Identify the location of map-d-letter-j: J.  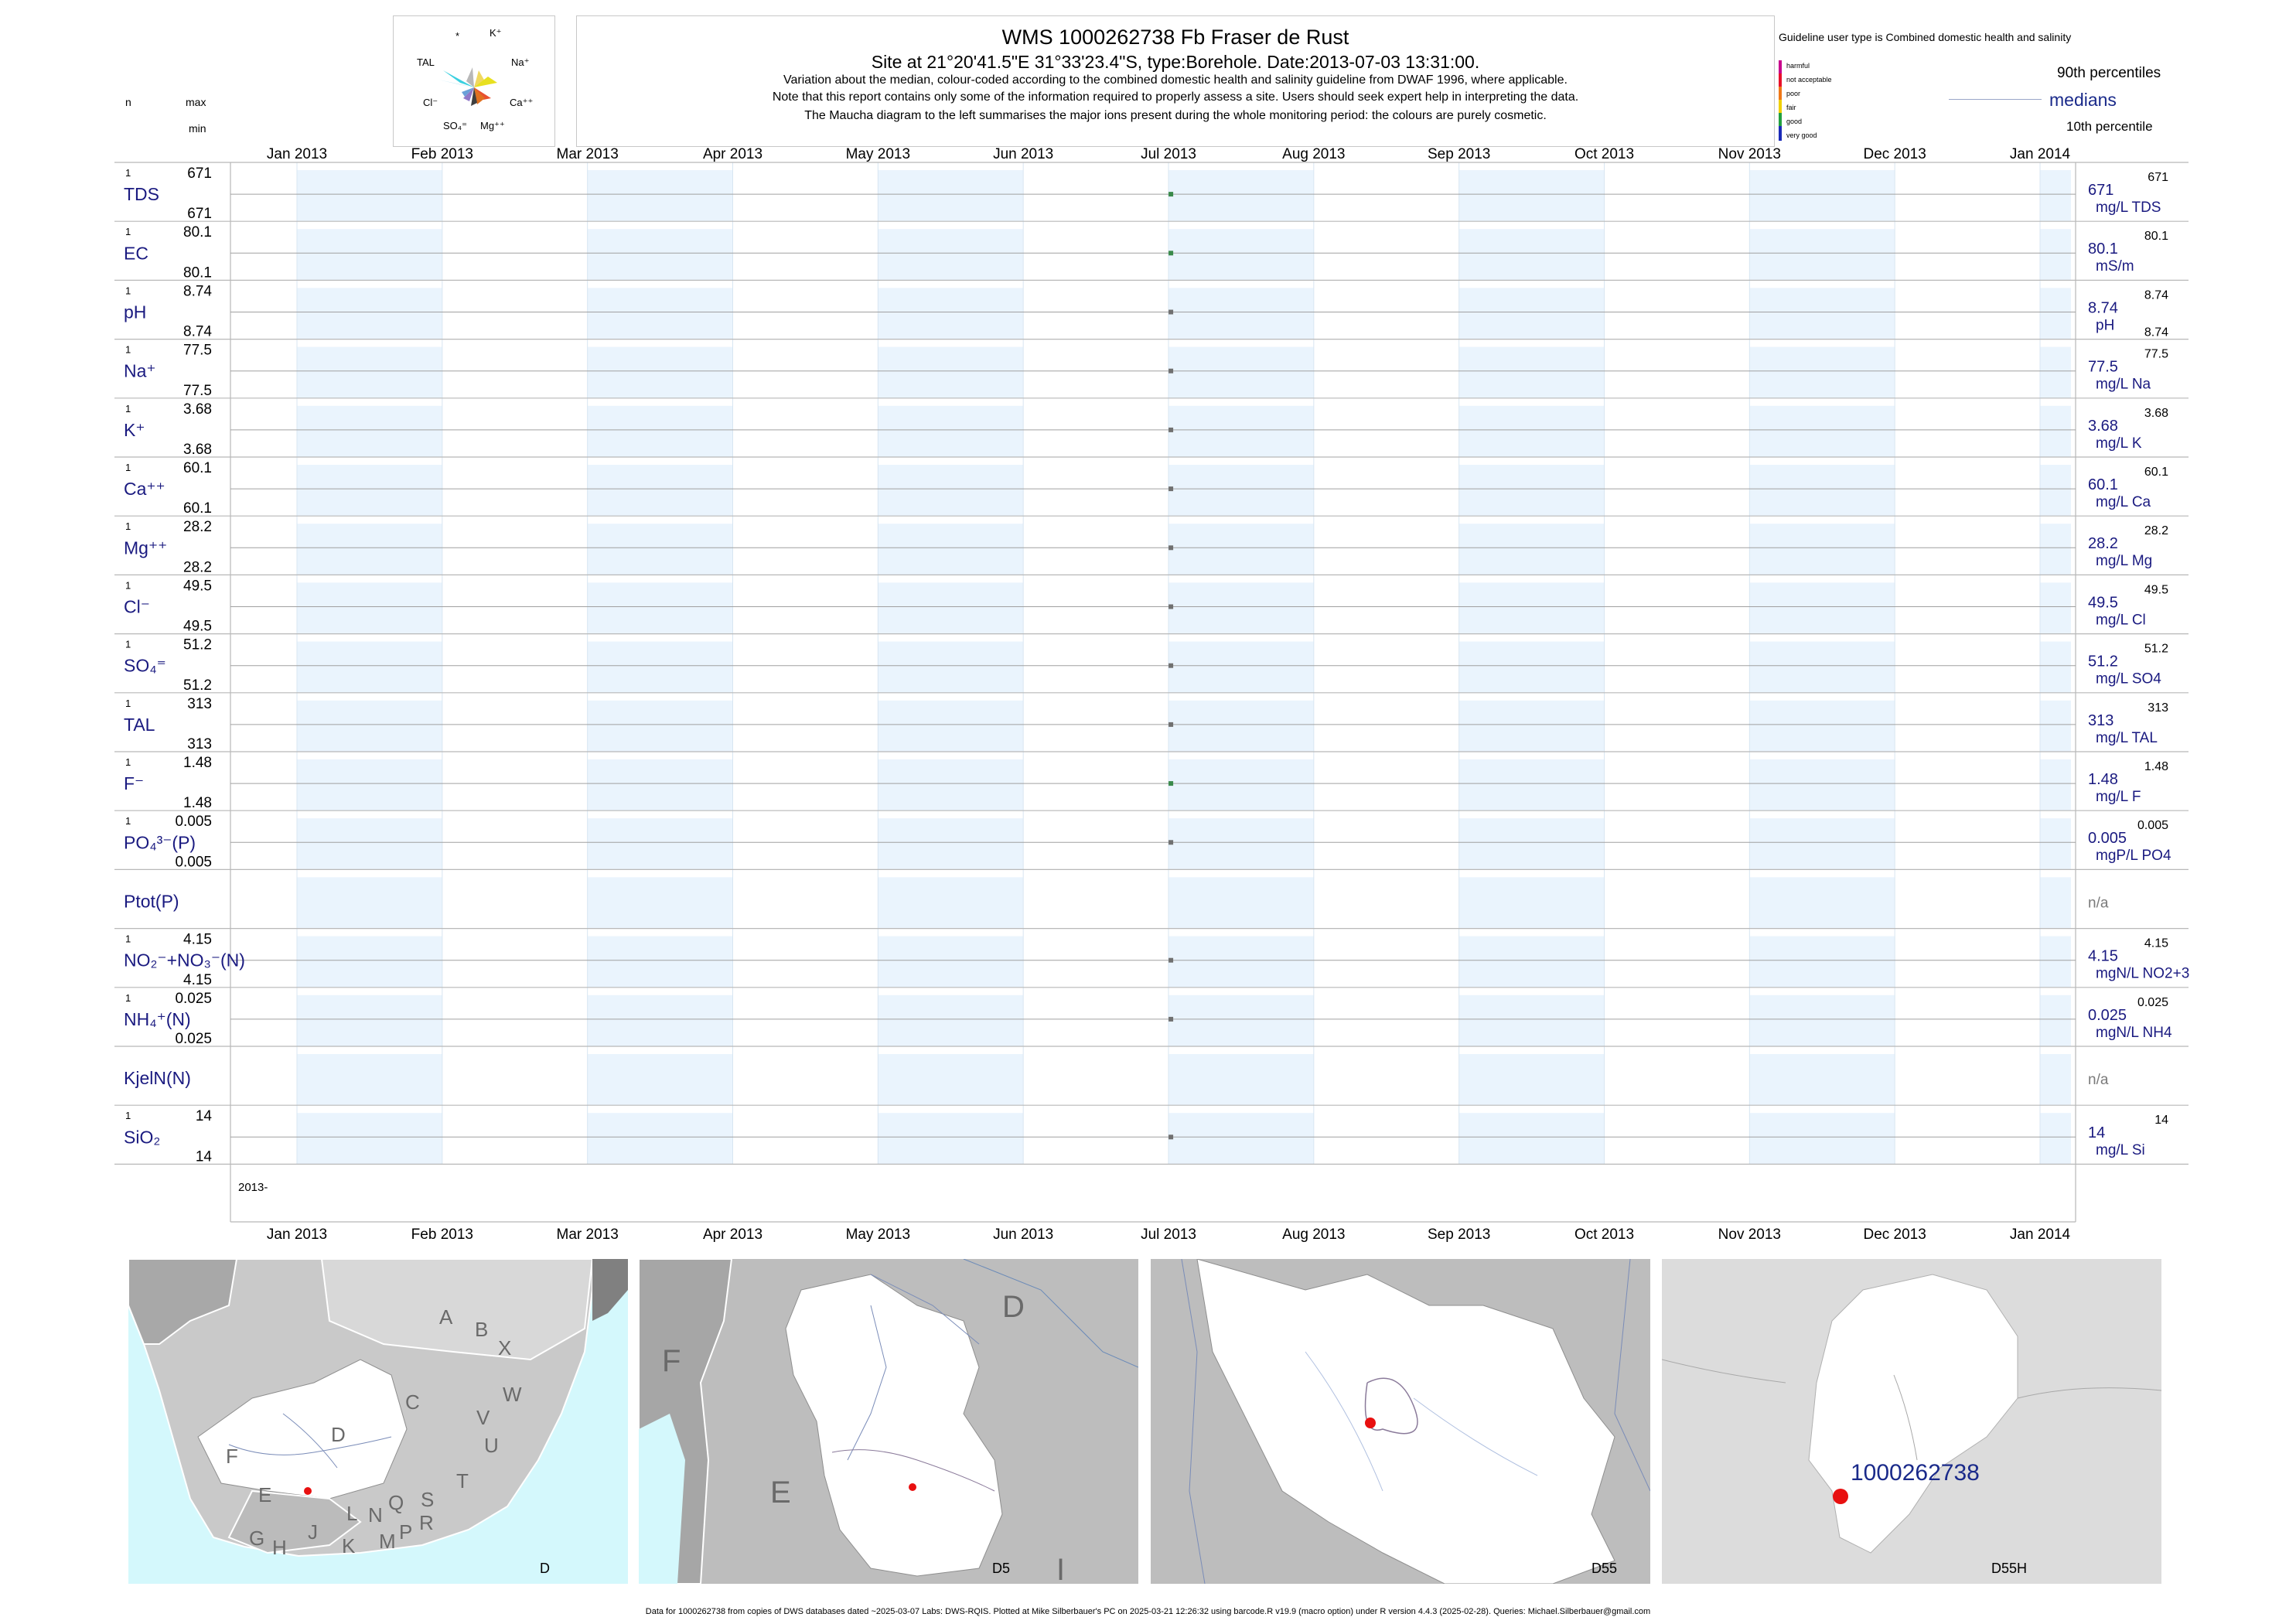
(313, 1532).